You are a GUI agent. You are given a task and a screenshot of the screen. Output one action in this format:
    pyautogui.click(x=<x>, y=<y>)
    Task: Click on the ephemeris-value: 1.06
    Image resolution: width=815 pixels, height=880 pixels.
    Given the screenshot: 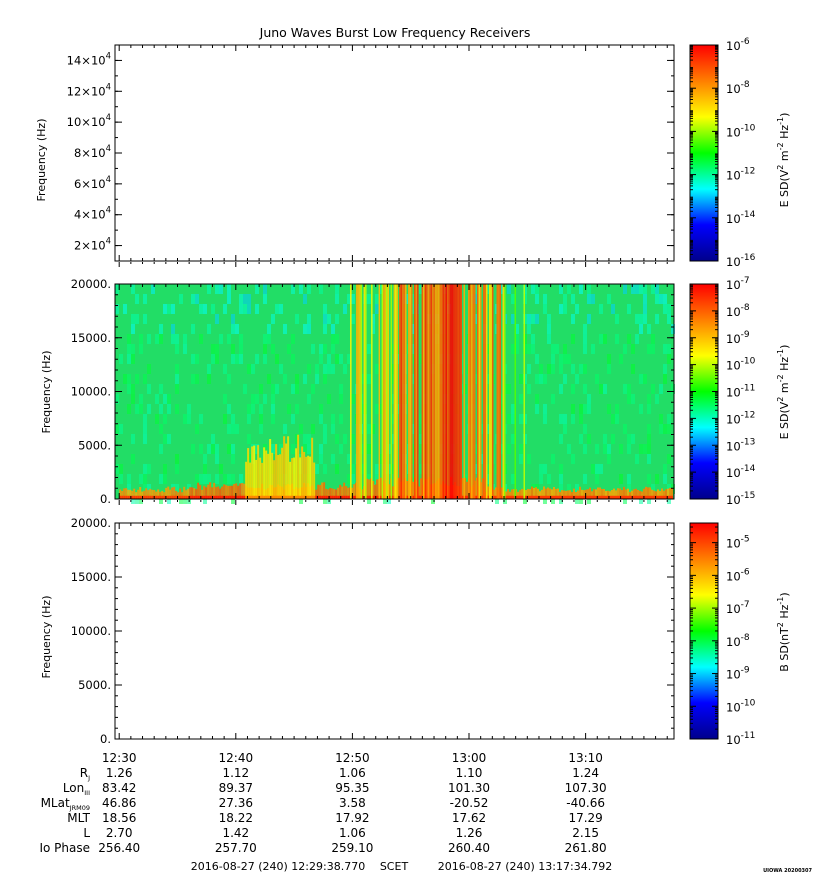 What is the action you would take?
    pyautogui.click(x=352, y=773)
    